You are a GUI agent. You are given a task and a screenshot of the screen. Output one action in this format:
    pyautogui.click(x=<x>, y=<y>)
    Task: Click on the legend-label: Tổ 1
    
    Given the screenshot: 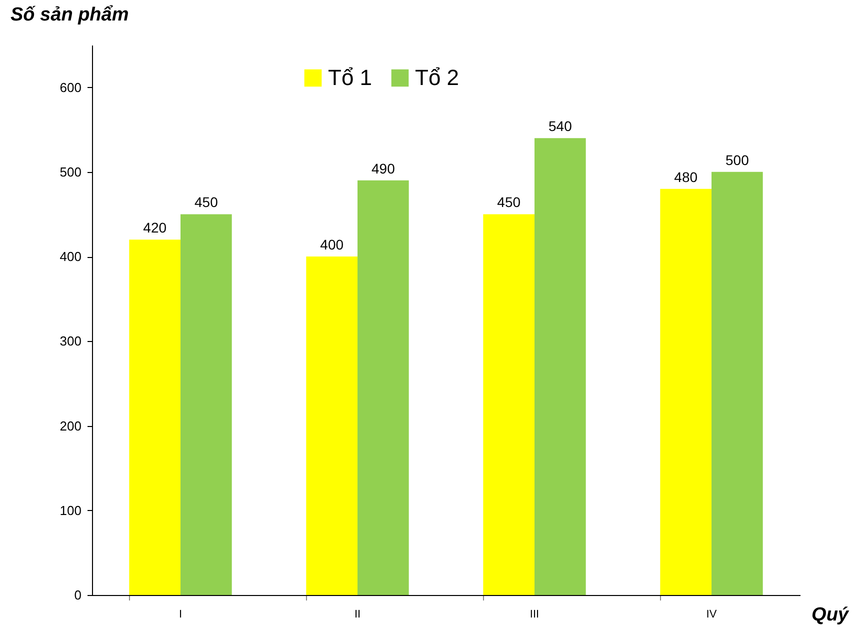 What is the action you would take?
    pyautogui.click(x=350, y=77)
    